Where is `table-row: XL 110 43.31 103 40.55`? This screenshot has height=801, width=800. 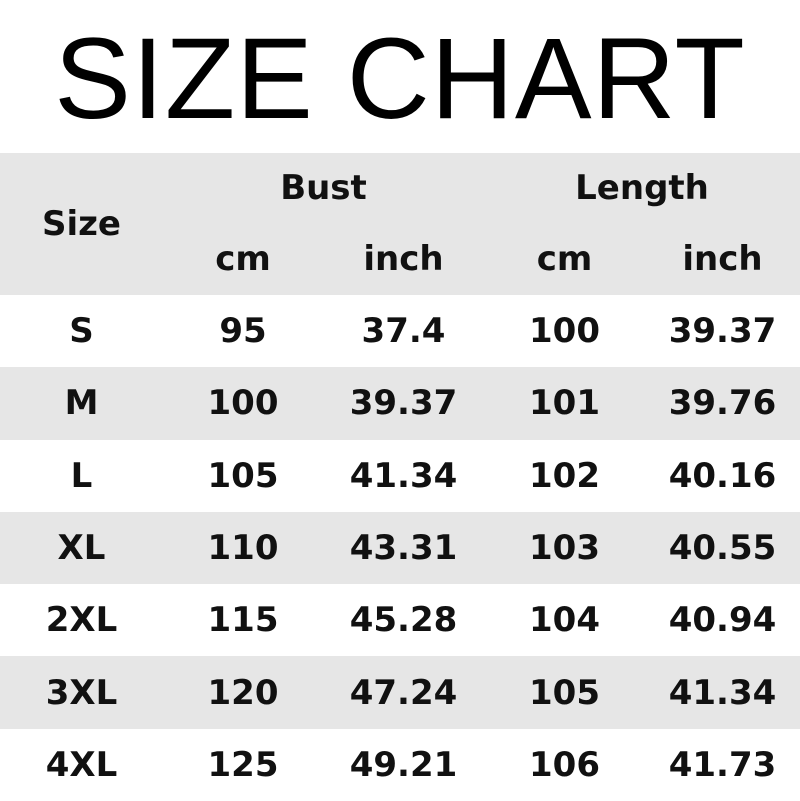
table-row: XL 110 43.31 103 40.55 is located at coordinates (400, 548).